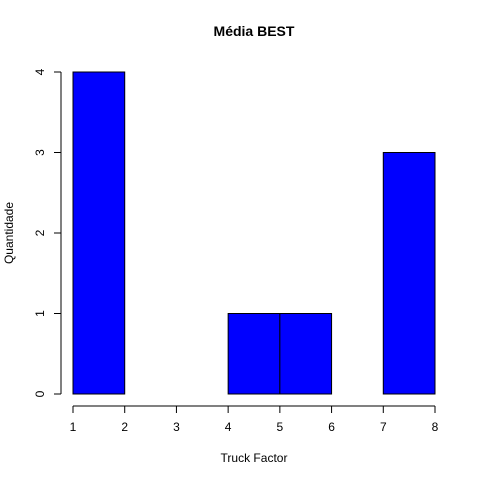  What do you see at coordinates (40, 71) in the screenshot?
I see `y-tick-label-4: 4` at bounding box center [40, 71].